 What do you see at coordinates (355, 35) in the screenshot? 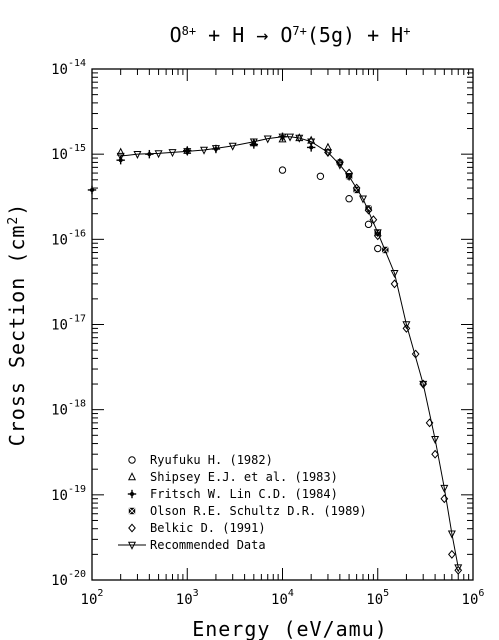
I see `title-part: (5g) + H` at bounding box center [355, 35].